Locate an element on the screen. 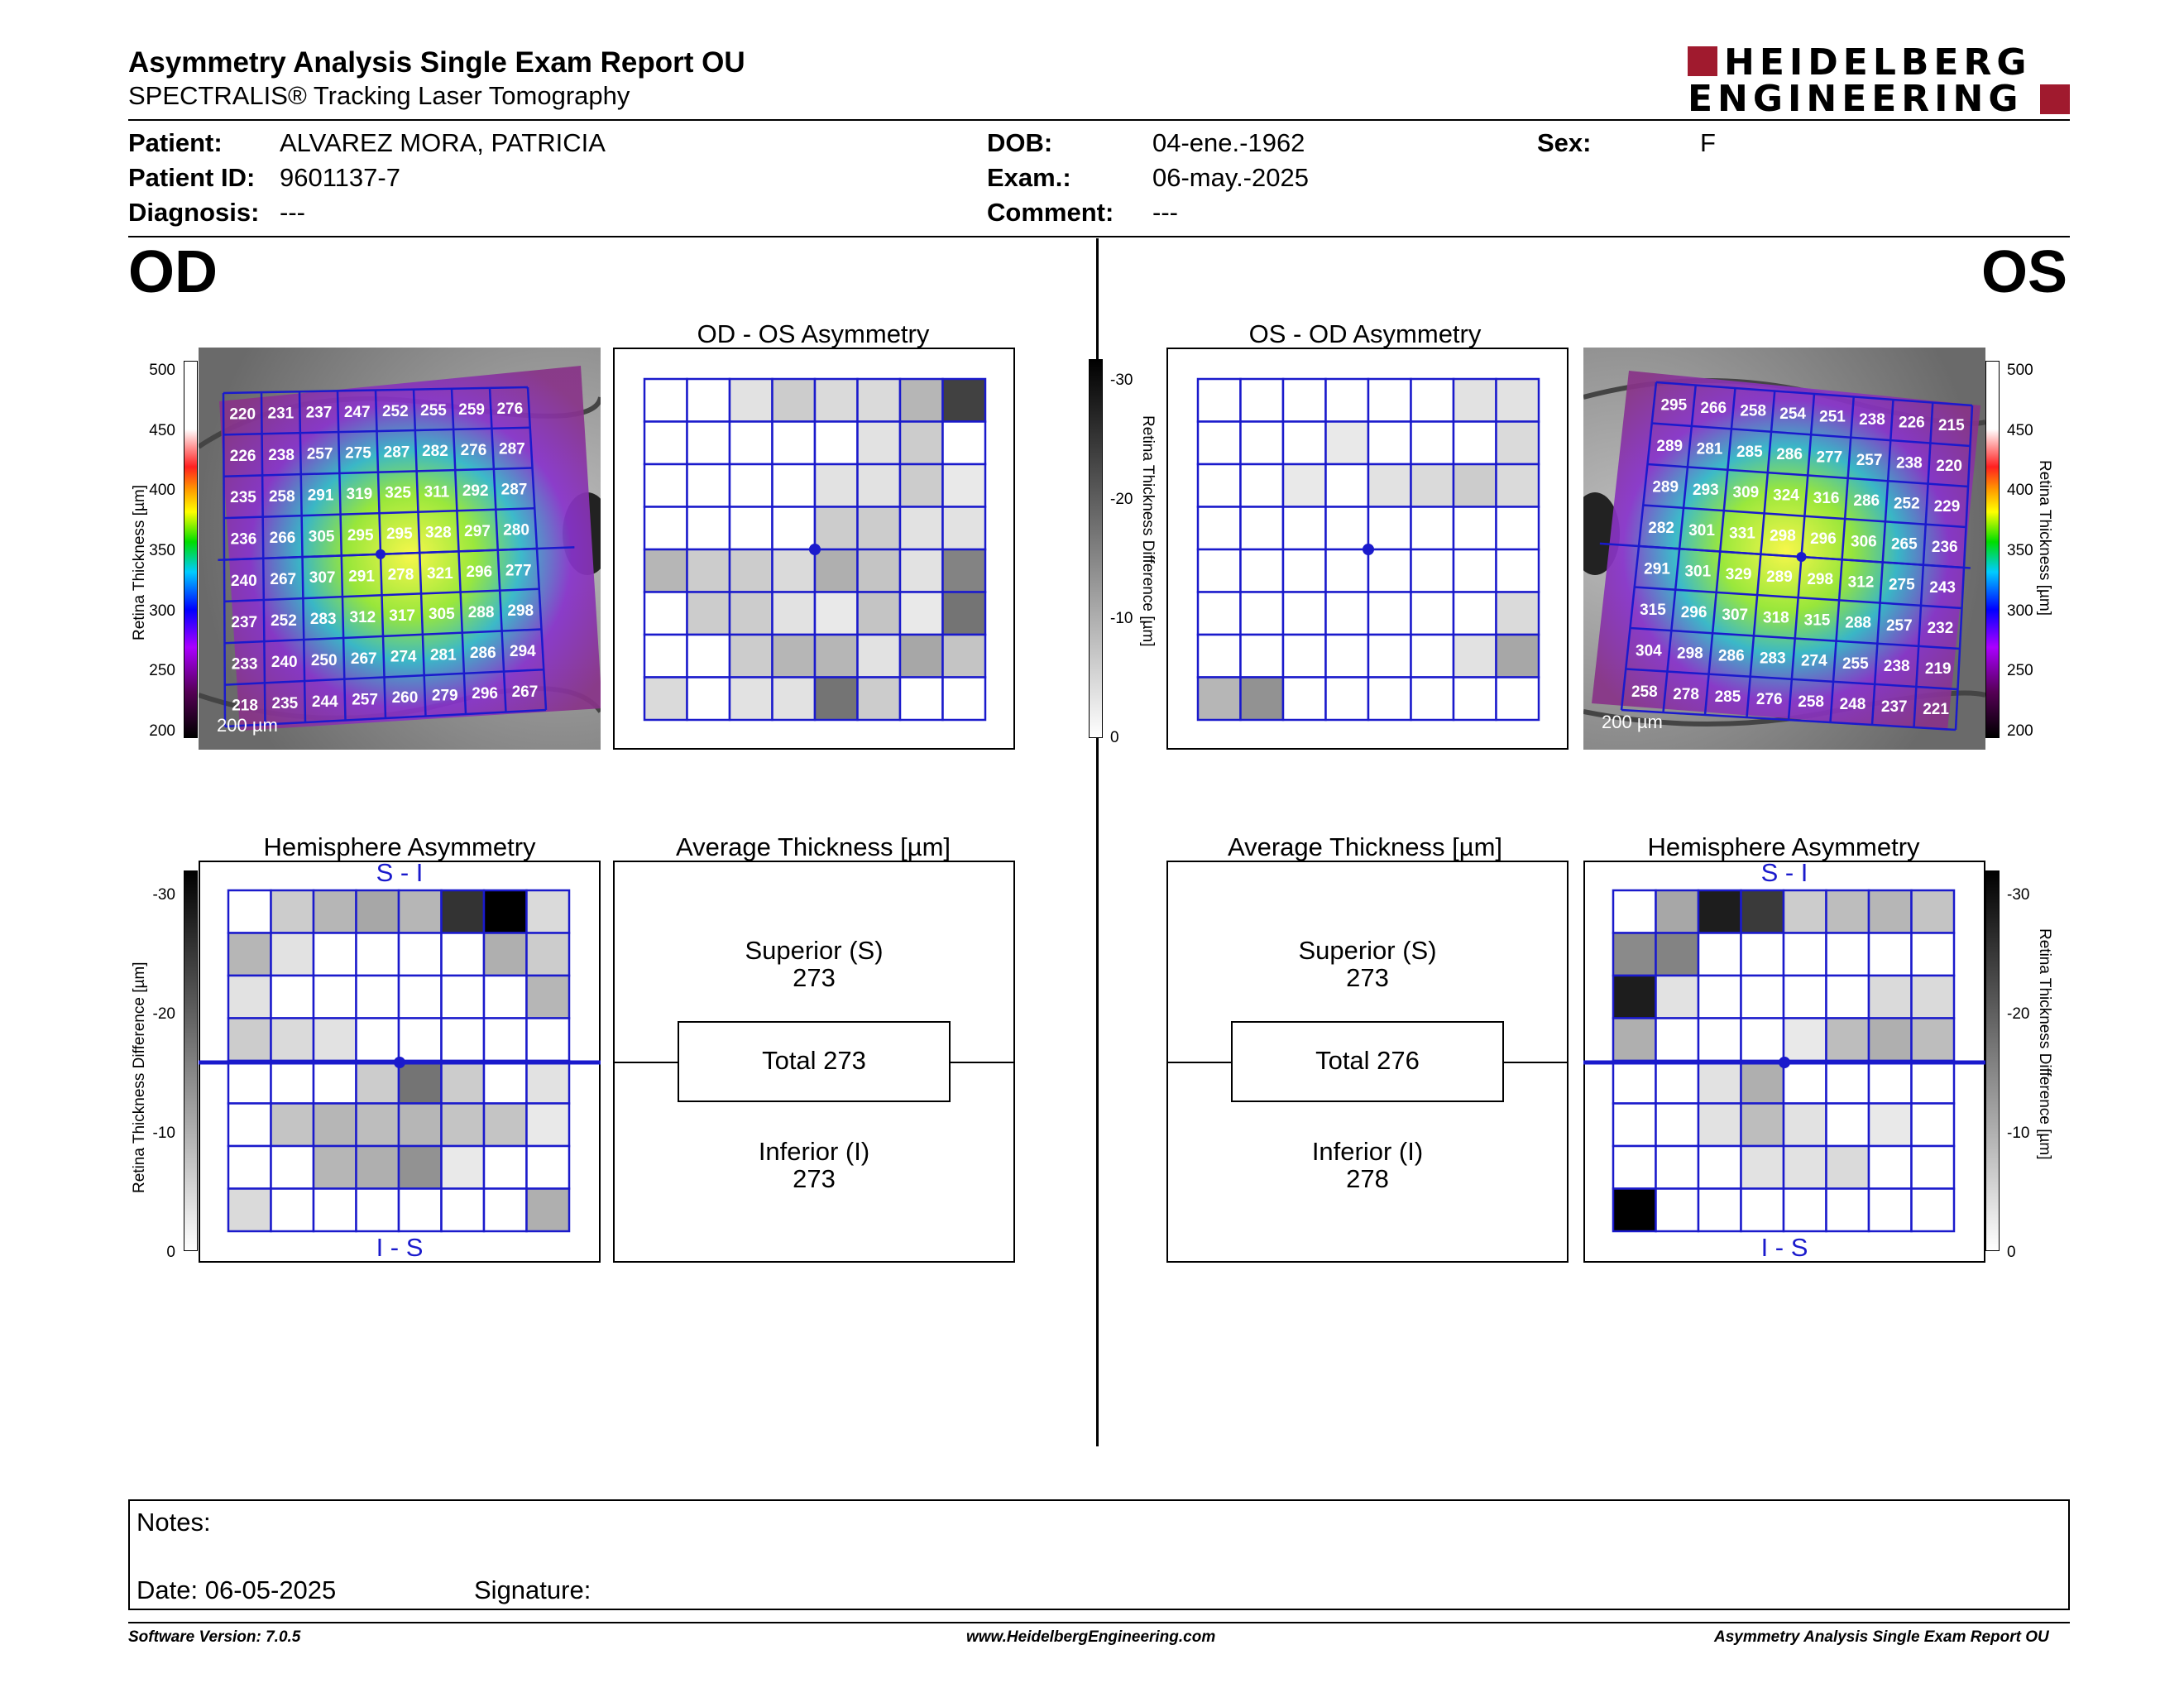  os-hemi-scale-label: Retina Thickness Difference [µm] is located at coordinates (2044, 1044).